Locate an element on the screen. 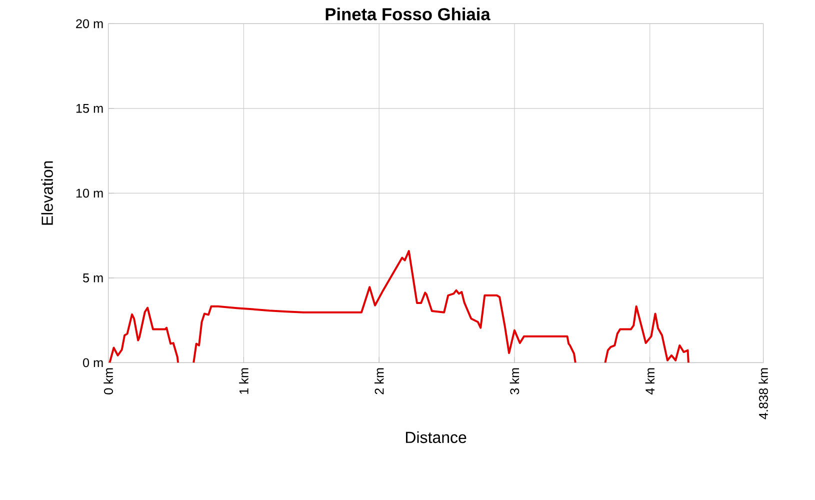 The width and height of the screenshot is (815, 500). x-axis-title: Distance is located at coordinates (436, 437).